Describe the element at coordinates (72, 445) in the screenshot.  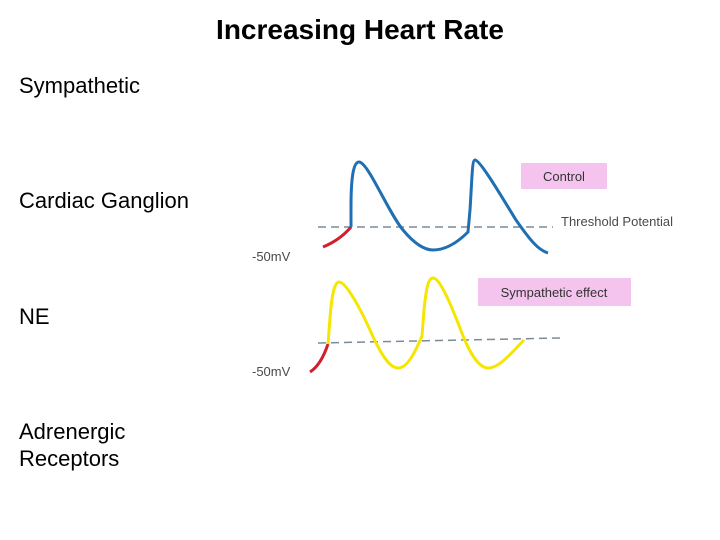
I see `label-adrenergic-receptors: Adrenergic Receptors` at that location.